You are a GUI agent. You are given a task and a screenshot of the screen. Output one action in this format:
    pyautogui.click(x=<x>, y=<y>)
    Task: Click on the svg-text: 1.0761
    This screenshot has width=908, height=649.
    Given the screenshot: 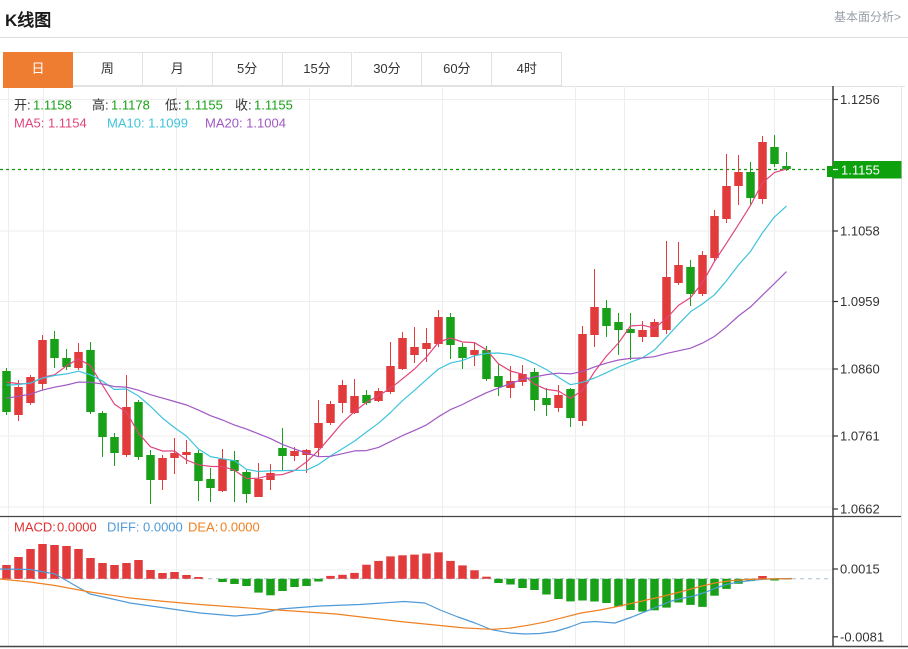 What is the action you would take?
    pyautogui.click(x=860, y=436)
    